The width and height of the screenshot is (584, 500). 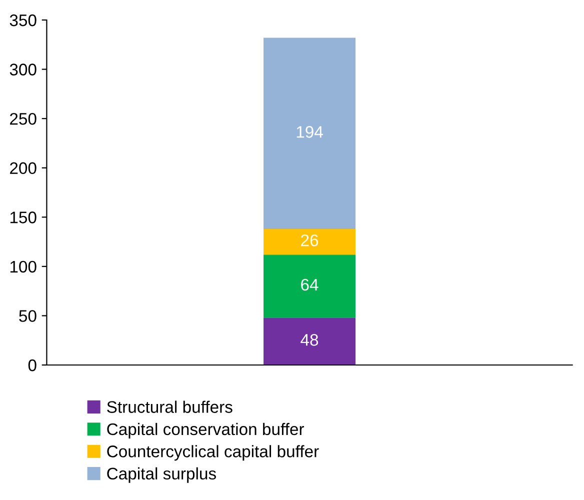 I want to click on y-tick-label: 350, so click(x=23, y=20).